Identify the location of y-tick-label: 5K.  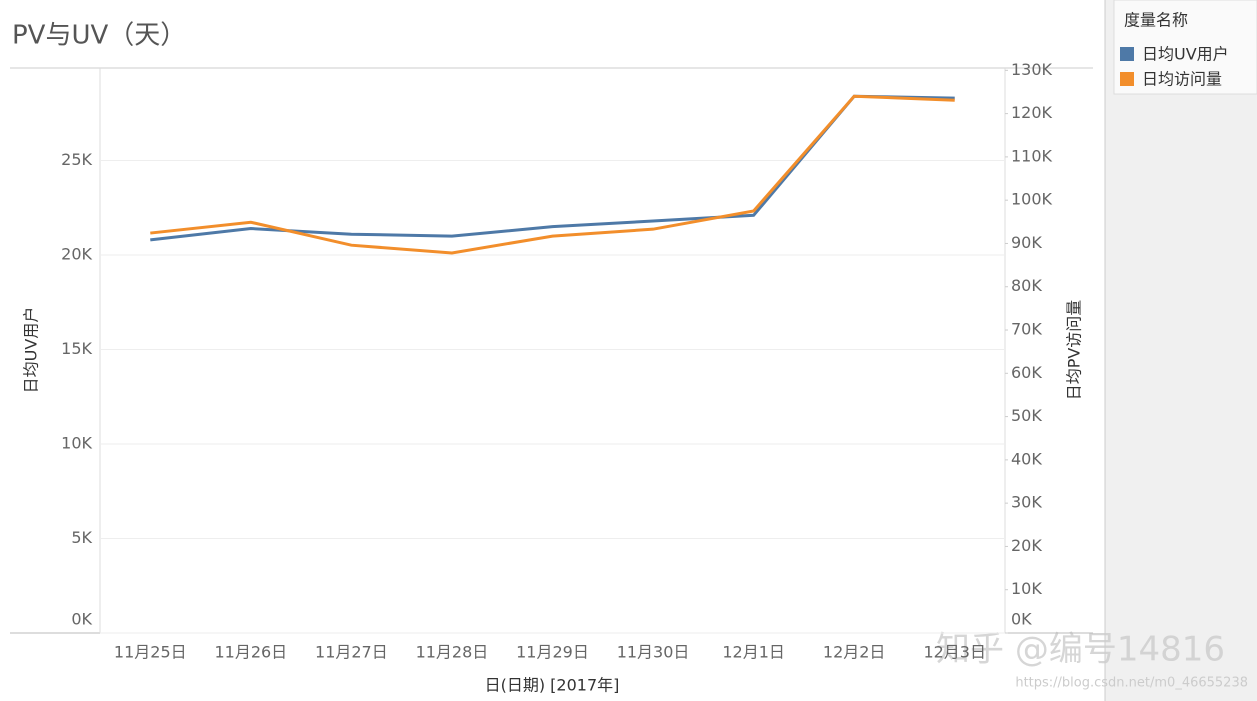
(81, 537).